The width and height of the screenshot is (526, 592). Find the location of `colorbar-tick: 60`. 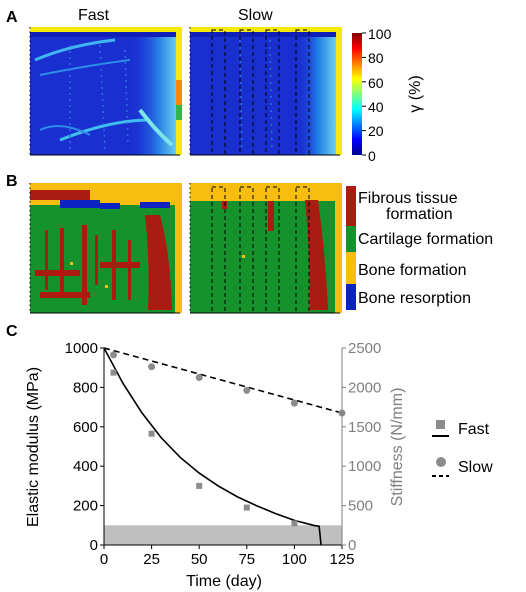

colorbar-tick: 60 is located at coordinates (376, 83).